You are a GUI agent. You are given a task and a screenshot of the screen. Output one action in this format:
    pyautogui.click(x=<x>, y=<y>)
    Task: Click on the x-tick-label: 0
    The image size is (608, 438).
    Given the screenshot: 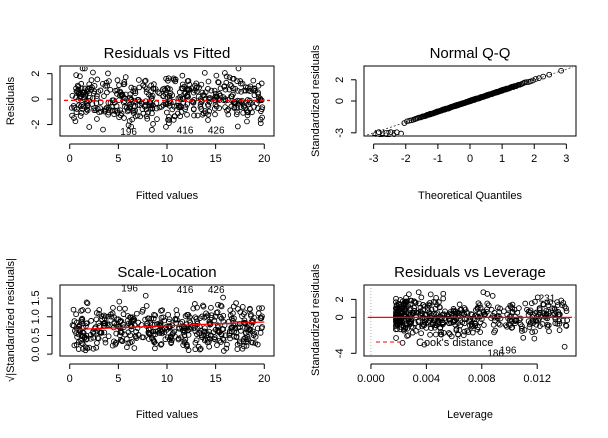 What is the action you would take?
    pyautogui.click(x=70, y=379)
    